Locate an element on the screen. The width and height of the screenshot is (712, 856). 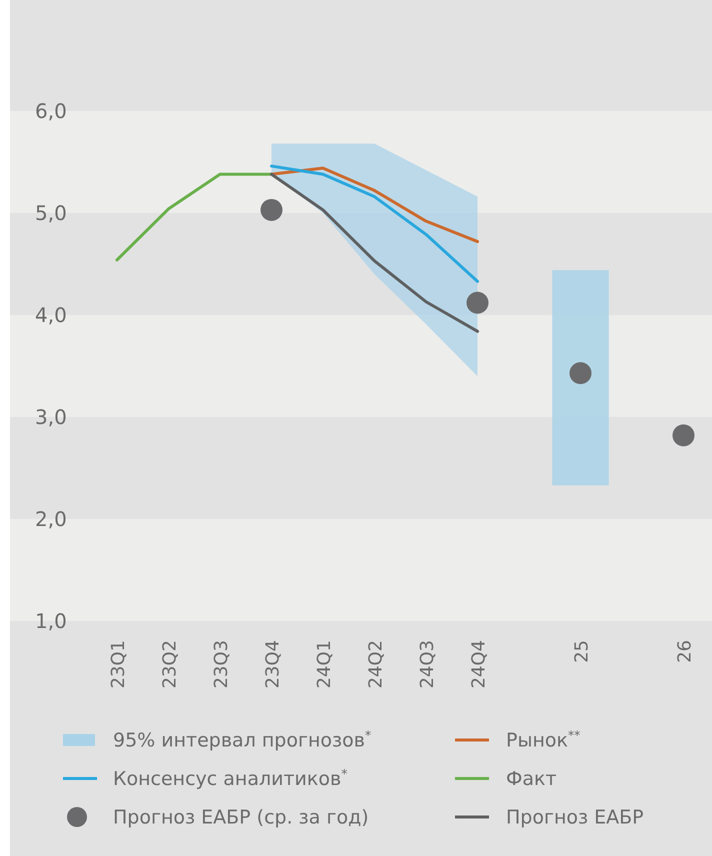
x-tick-label: 26 is located at coordinates (685, 651).